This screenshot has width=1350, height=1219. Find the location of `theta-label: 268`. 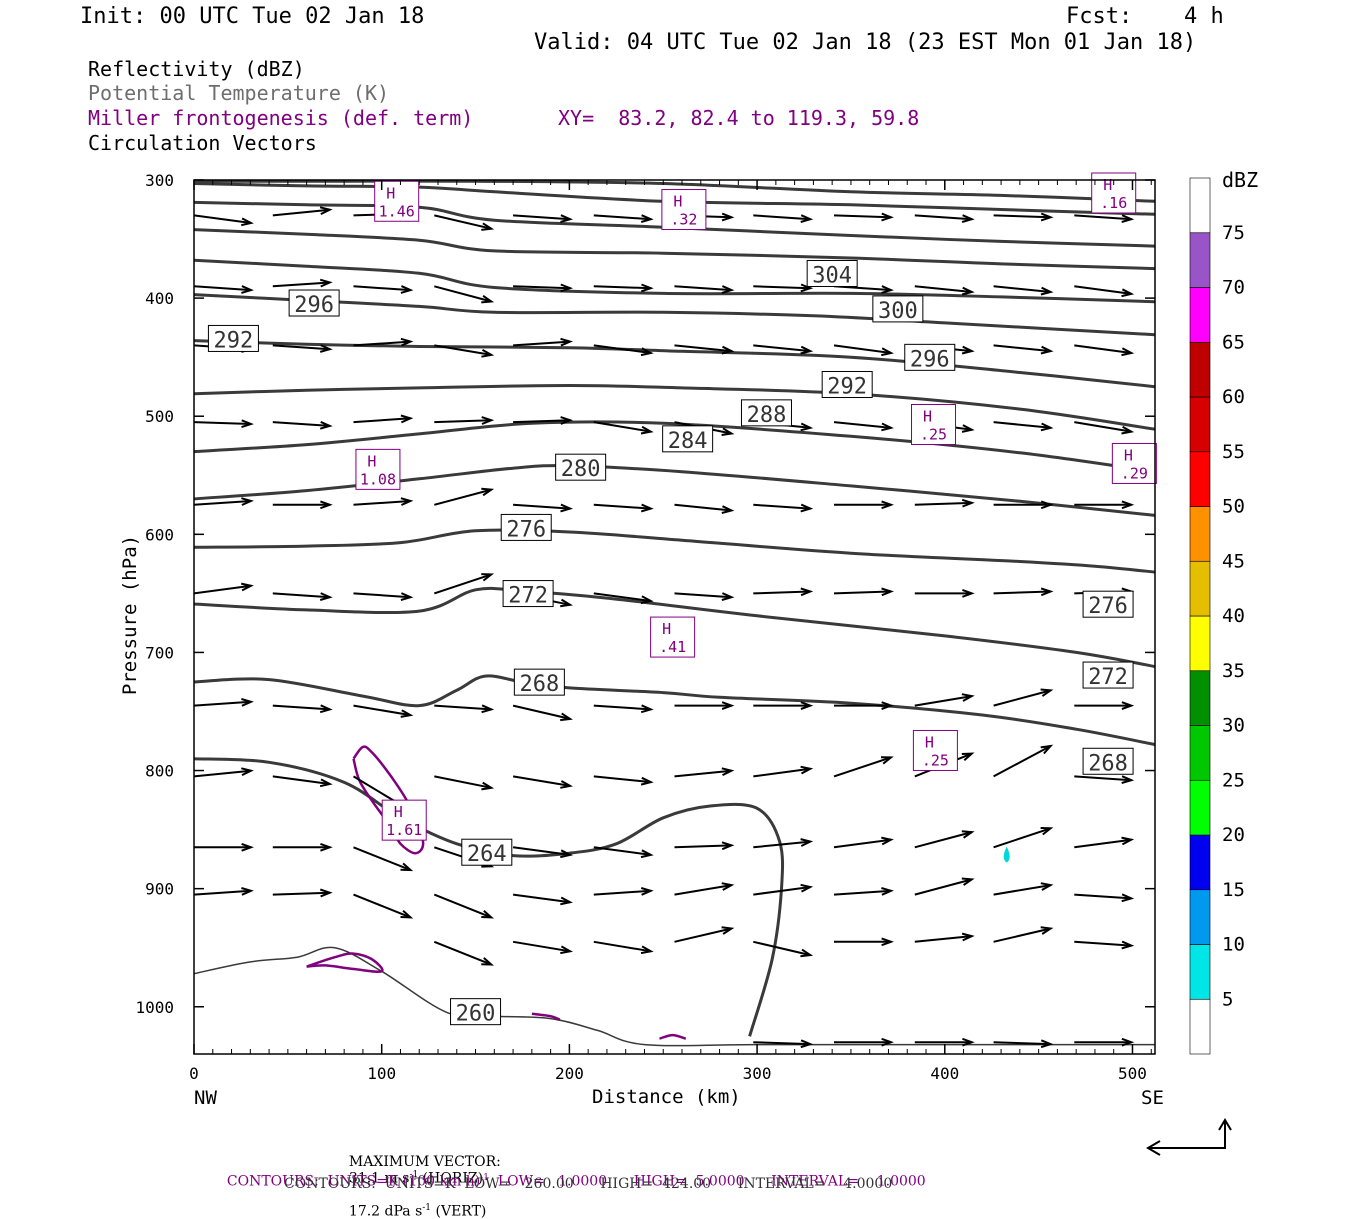

theta-label: 268 is located at coordinates (539, 684).